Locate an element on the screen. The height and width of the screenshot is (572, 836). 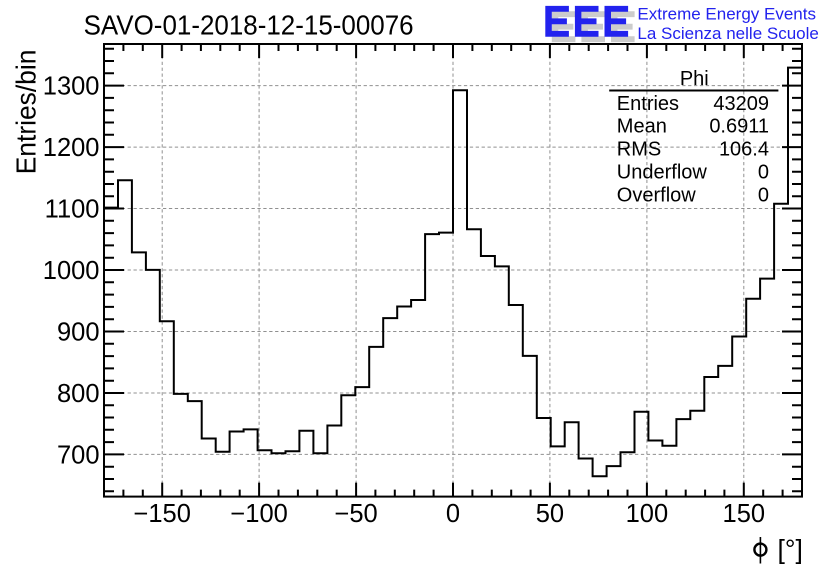
svg-text: 50 is located at coordinates (550, 514).